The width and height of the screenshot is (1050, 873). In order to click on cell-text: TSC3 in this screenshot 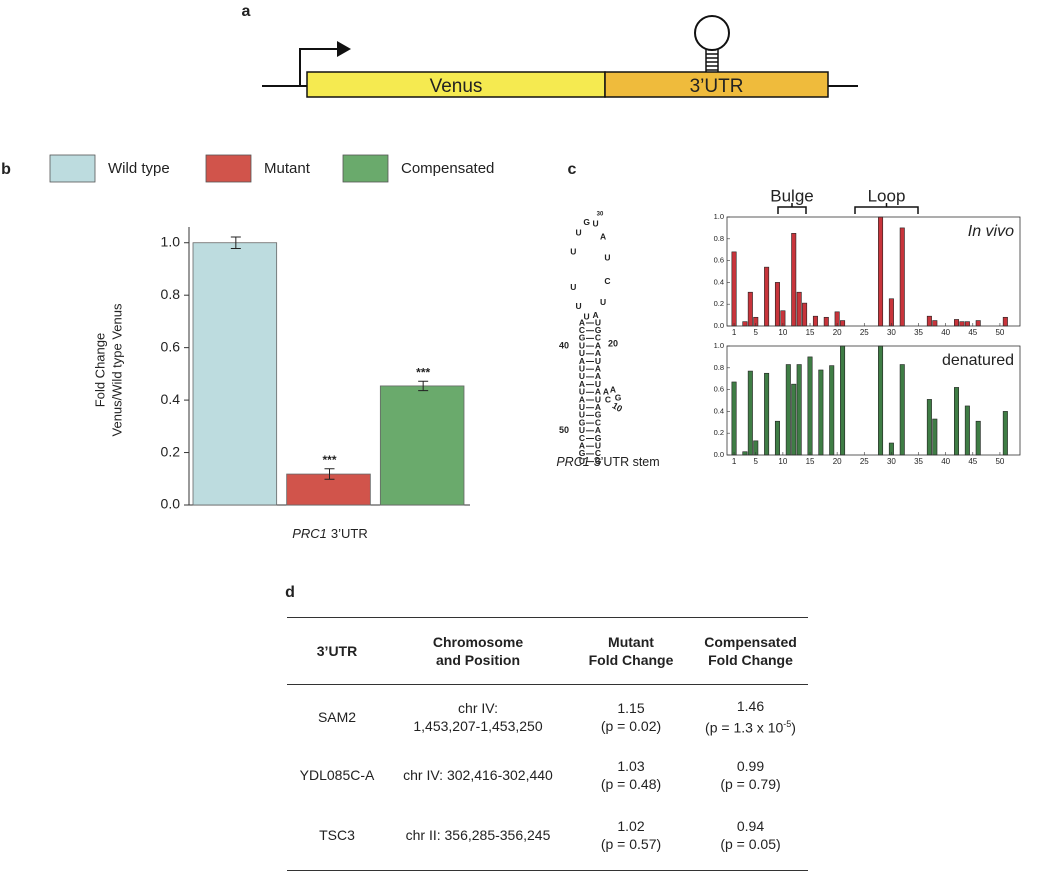, I will do `click(337, 835)`.